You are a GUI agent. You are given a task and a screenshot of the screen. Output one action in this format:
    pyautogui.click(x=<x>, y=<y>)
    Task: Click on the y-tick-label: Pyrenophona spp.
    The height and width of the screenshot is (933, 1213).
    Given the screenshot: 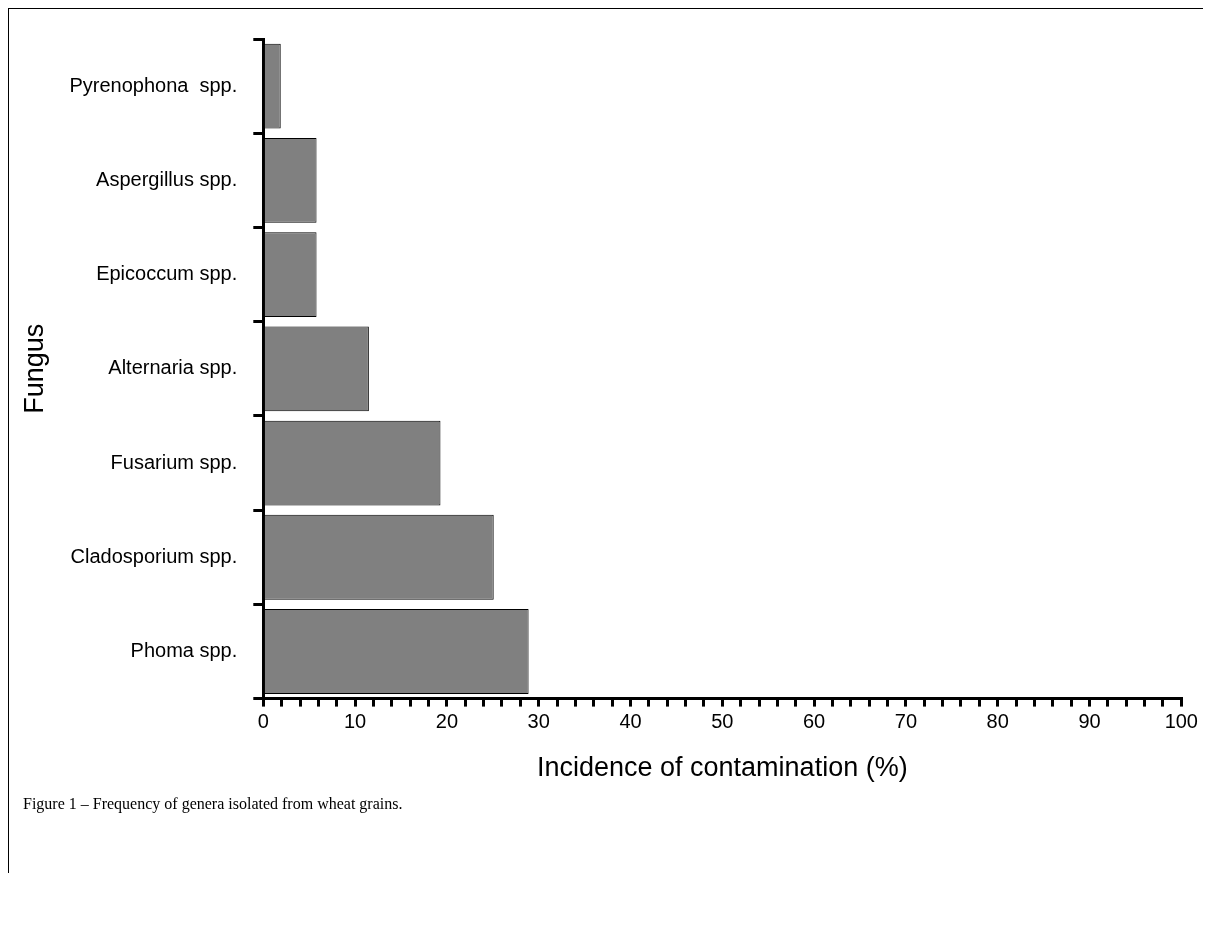 What is the action you would take?
    pyautogui.click(x=153, y=84)
    